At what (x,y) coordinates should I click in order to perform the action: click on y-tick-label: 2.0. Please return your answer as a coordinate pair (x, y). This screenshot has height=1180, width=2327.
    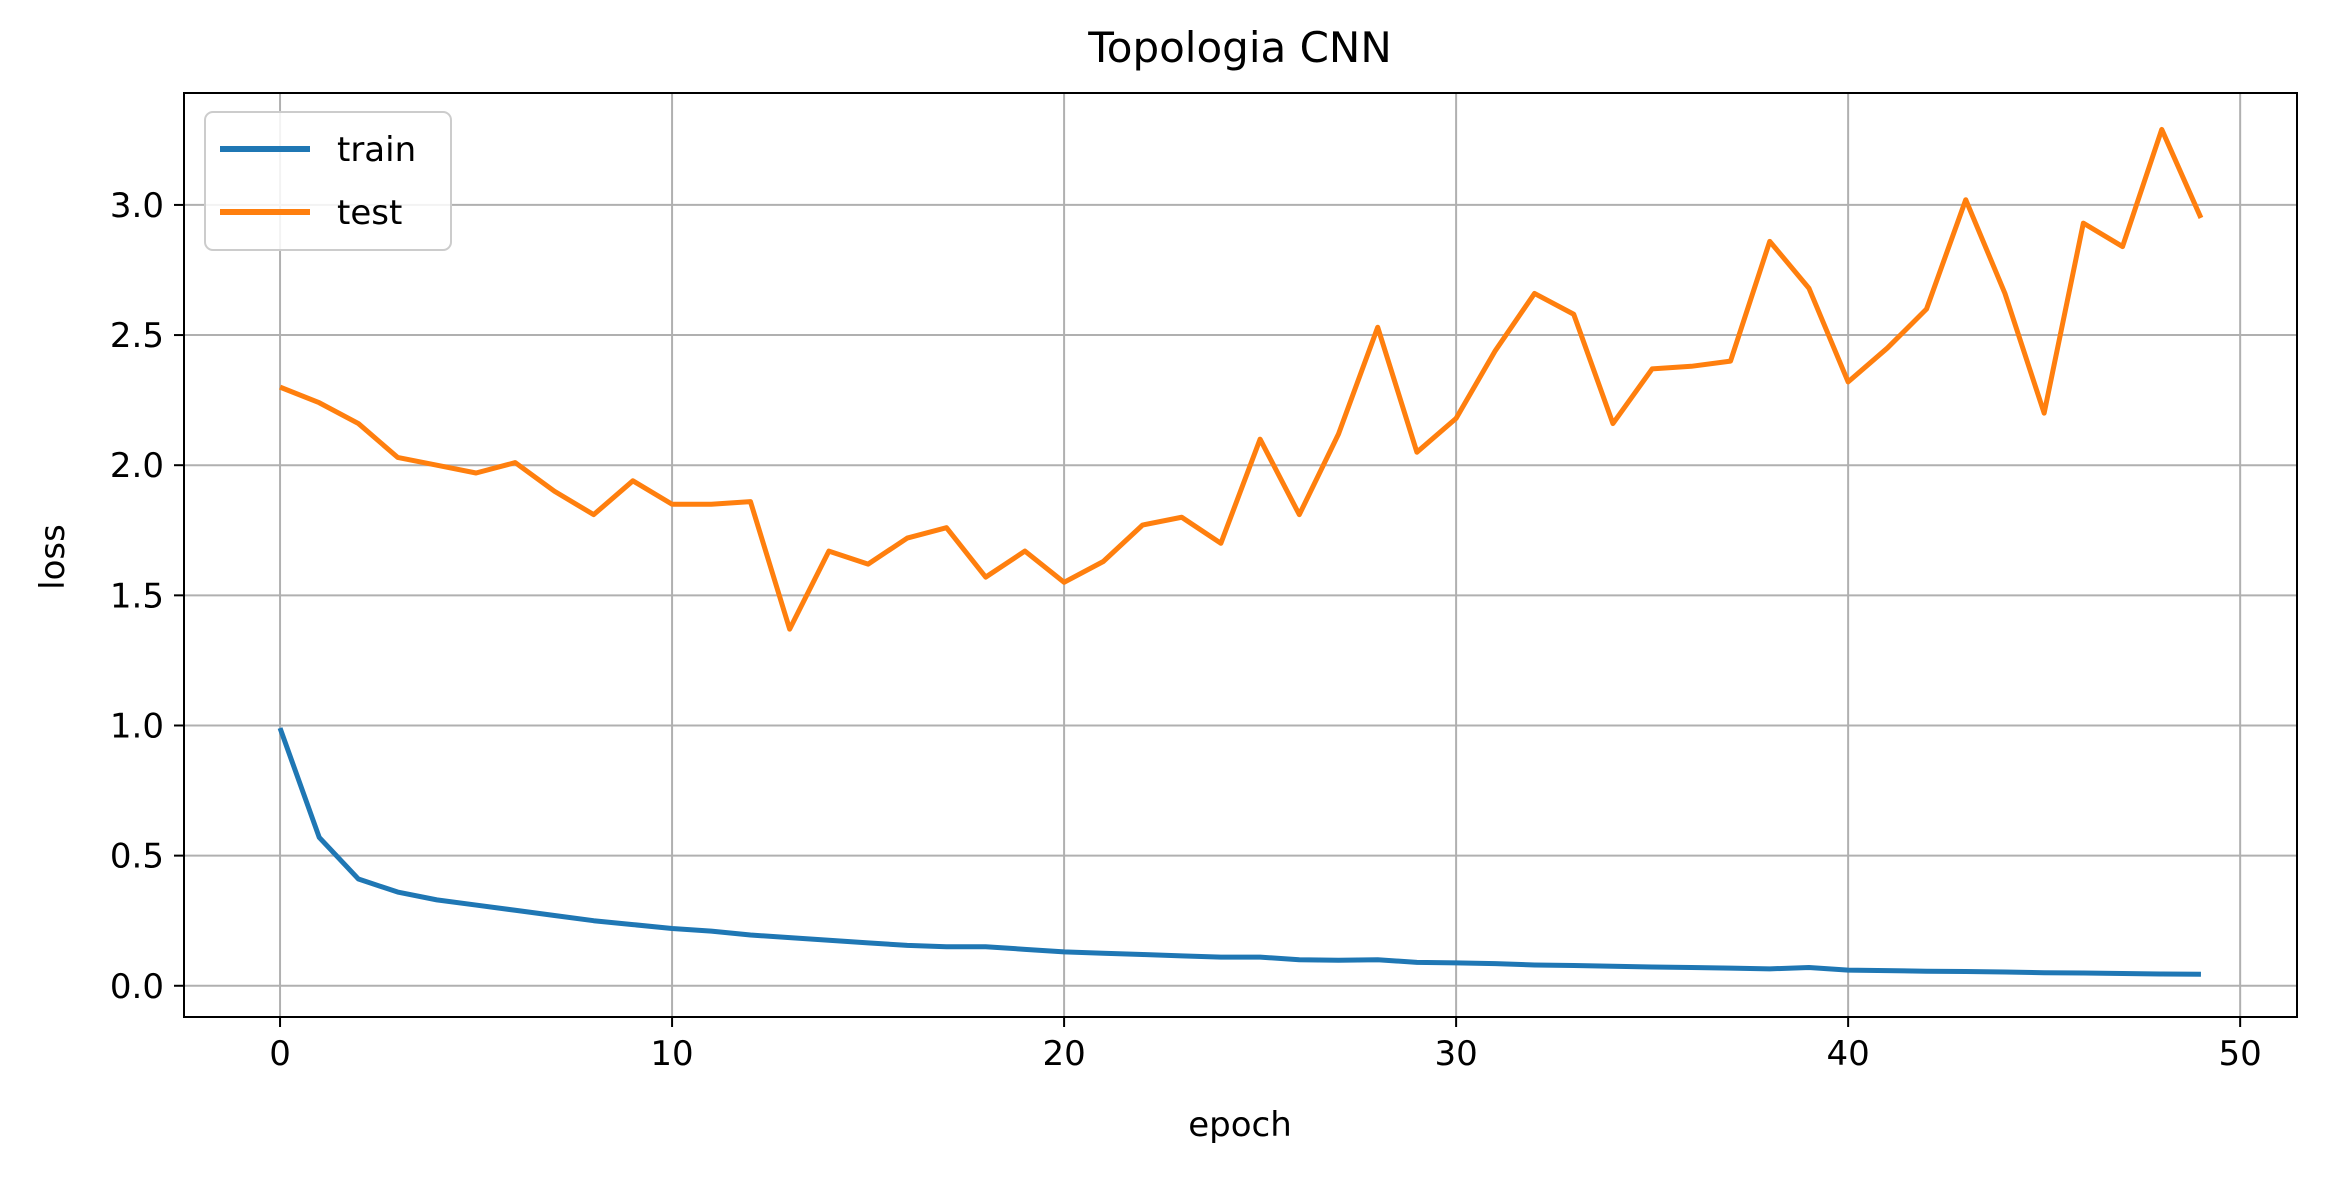
    Looking at the image, I should click on (137, 466).